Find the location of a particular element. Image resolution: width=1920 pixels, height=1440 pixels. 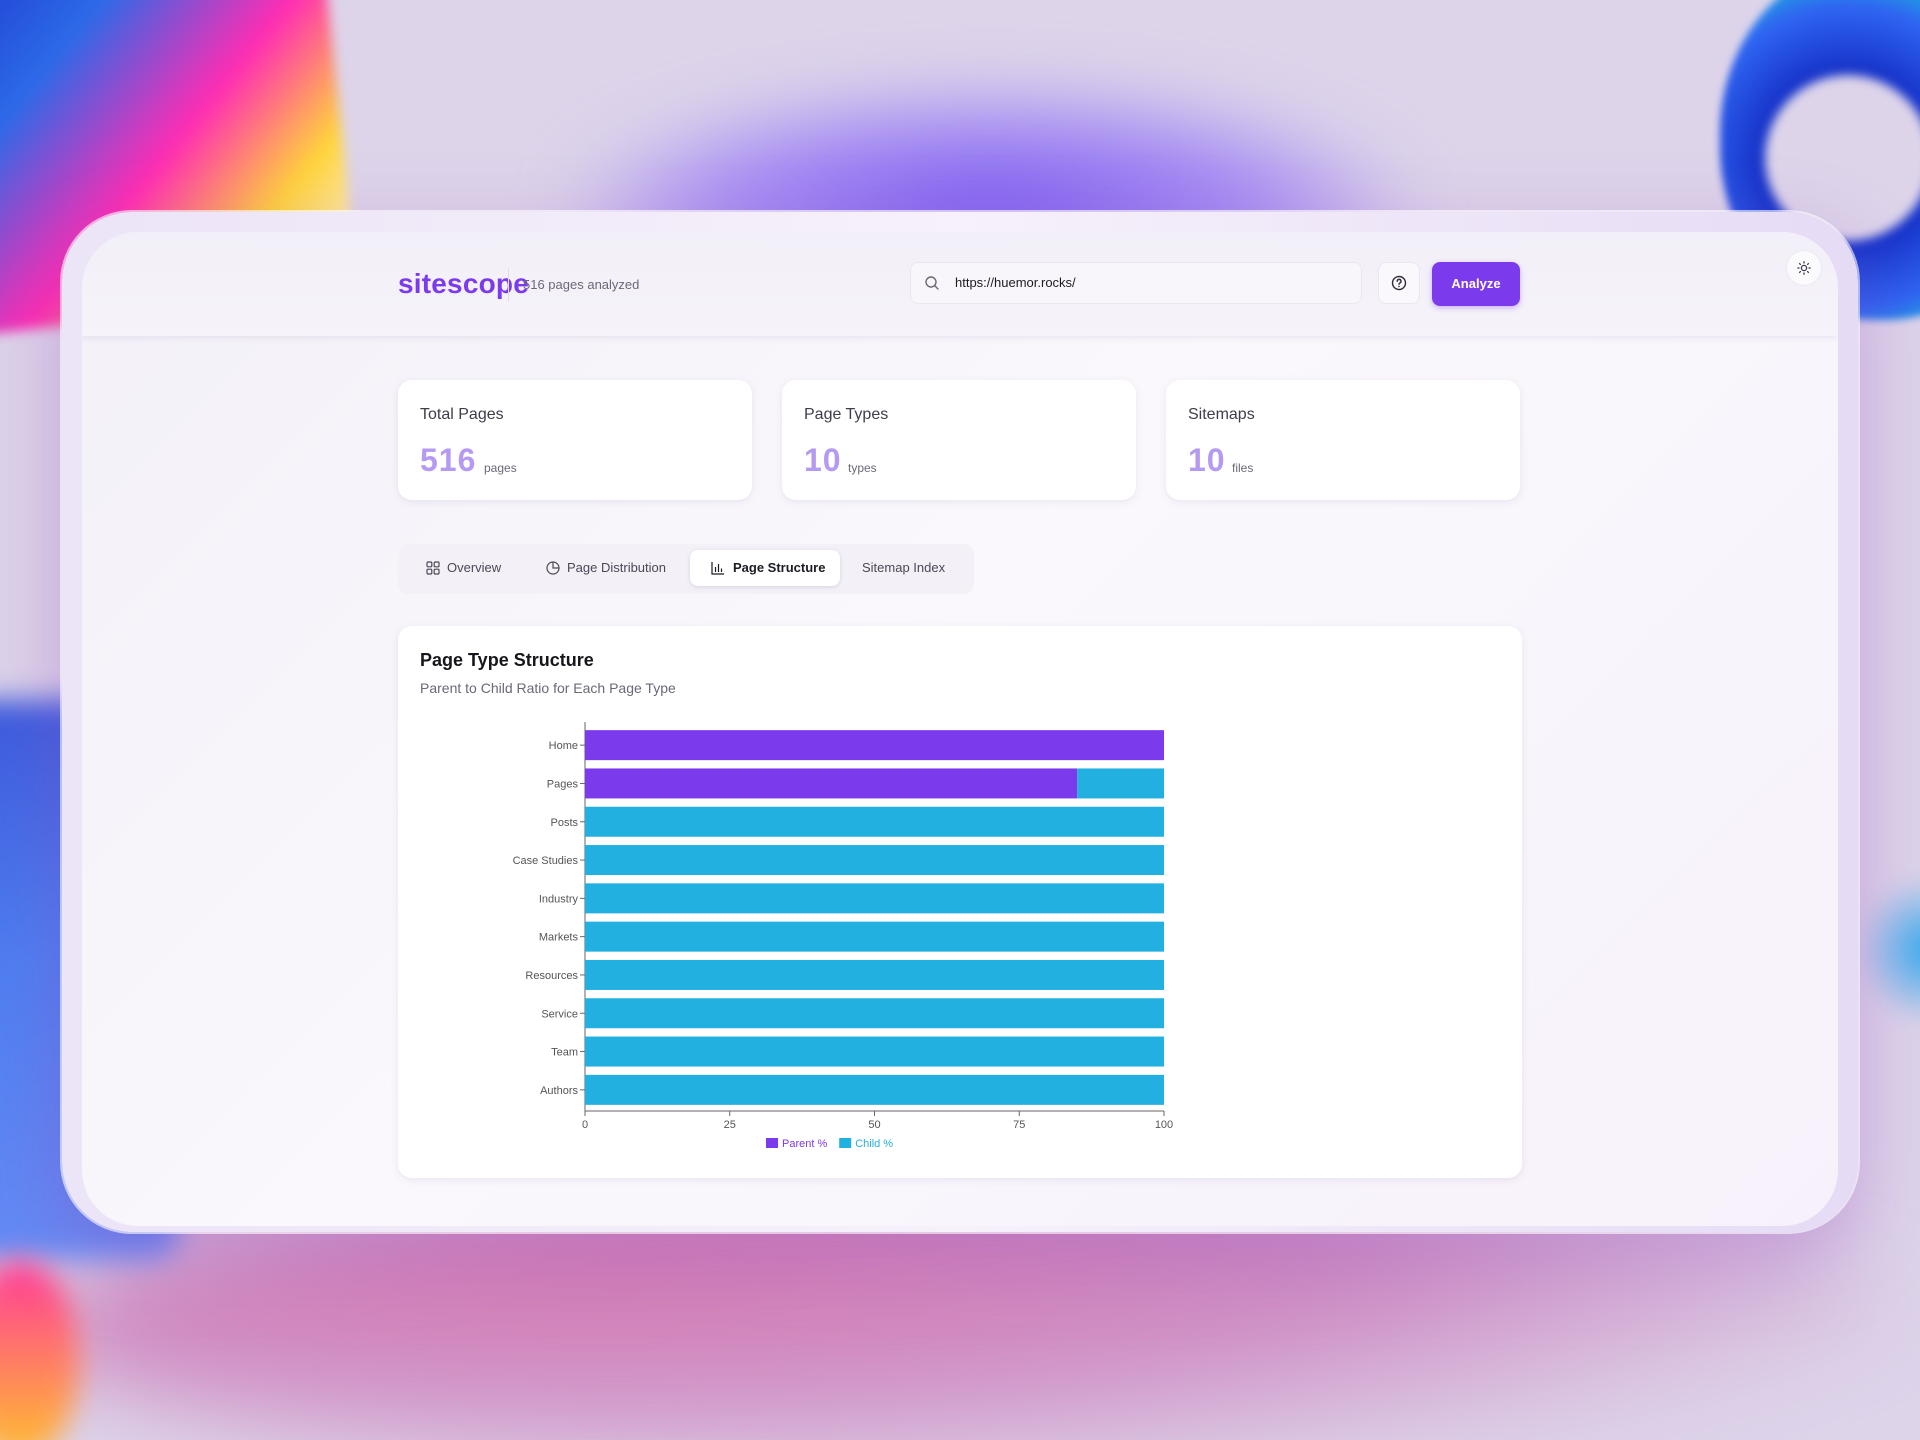

stat-card-total-pages: Total Pages 516 pages is located at coordinates (575, 440).